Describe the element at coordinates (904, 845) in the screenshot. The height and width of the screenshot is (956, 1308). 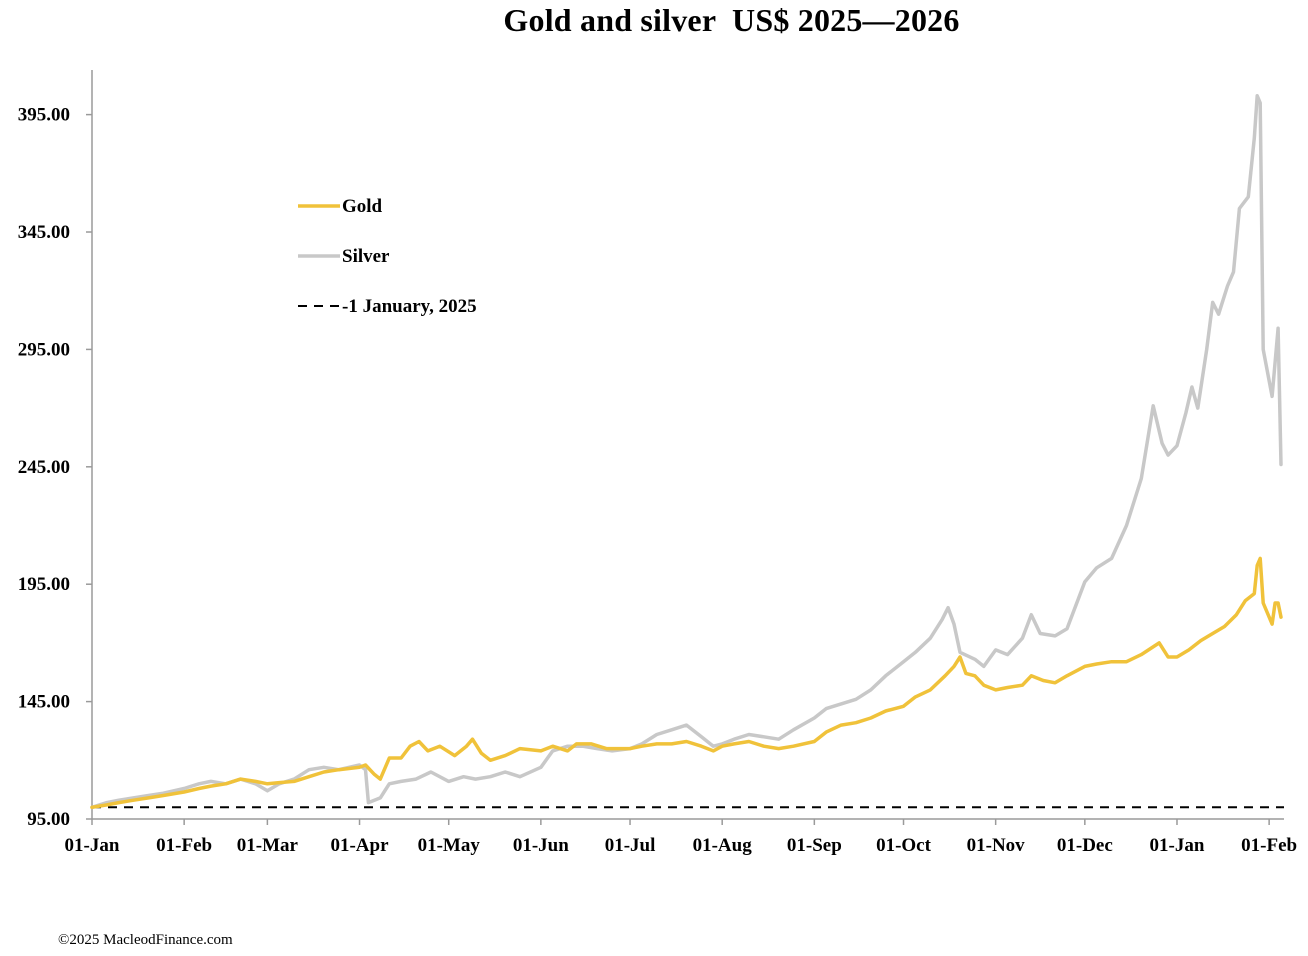
I see `x-tick-label: 01-Oct` at that location.